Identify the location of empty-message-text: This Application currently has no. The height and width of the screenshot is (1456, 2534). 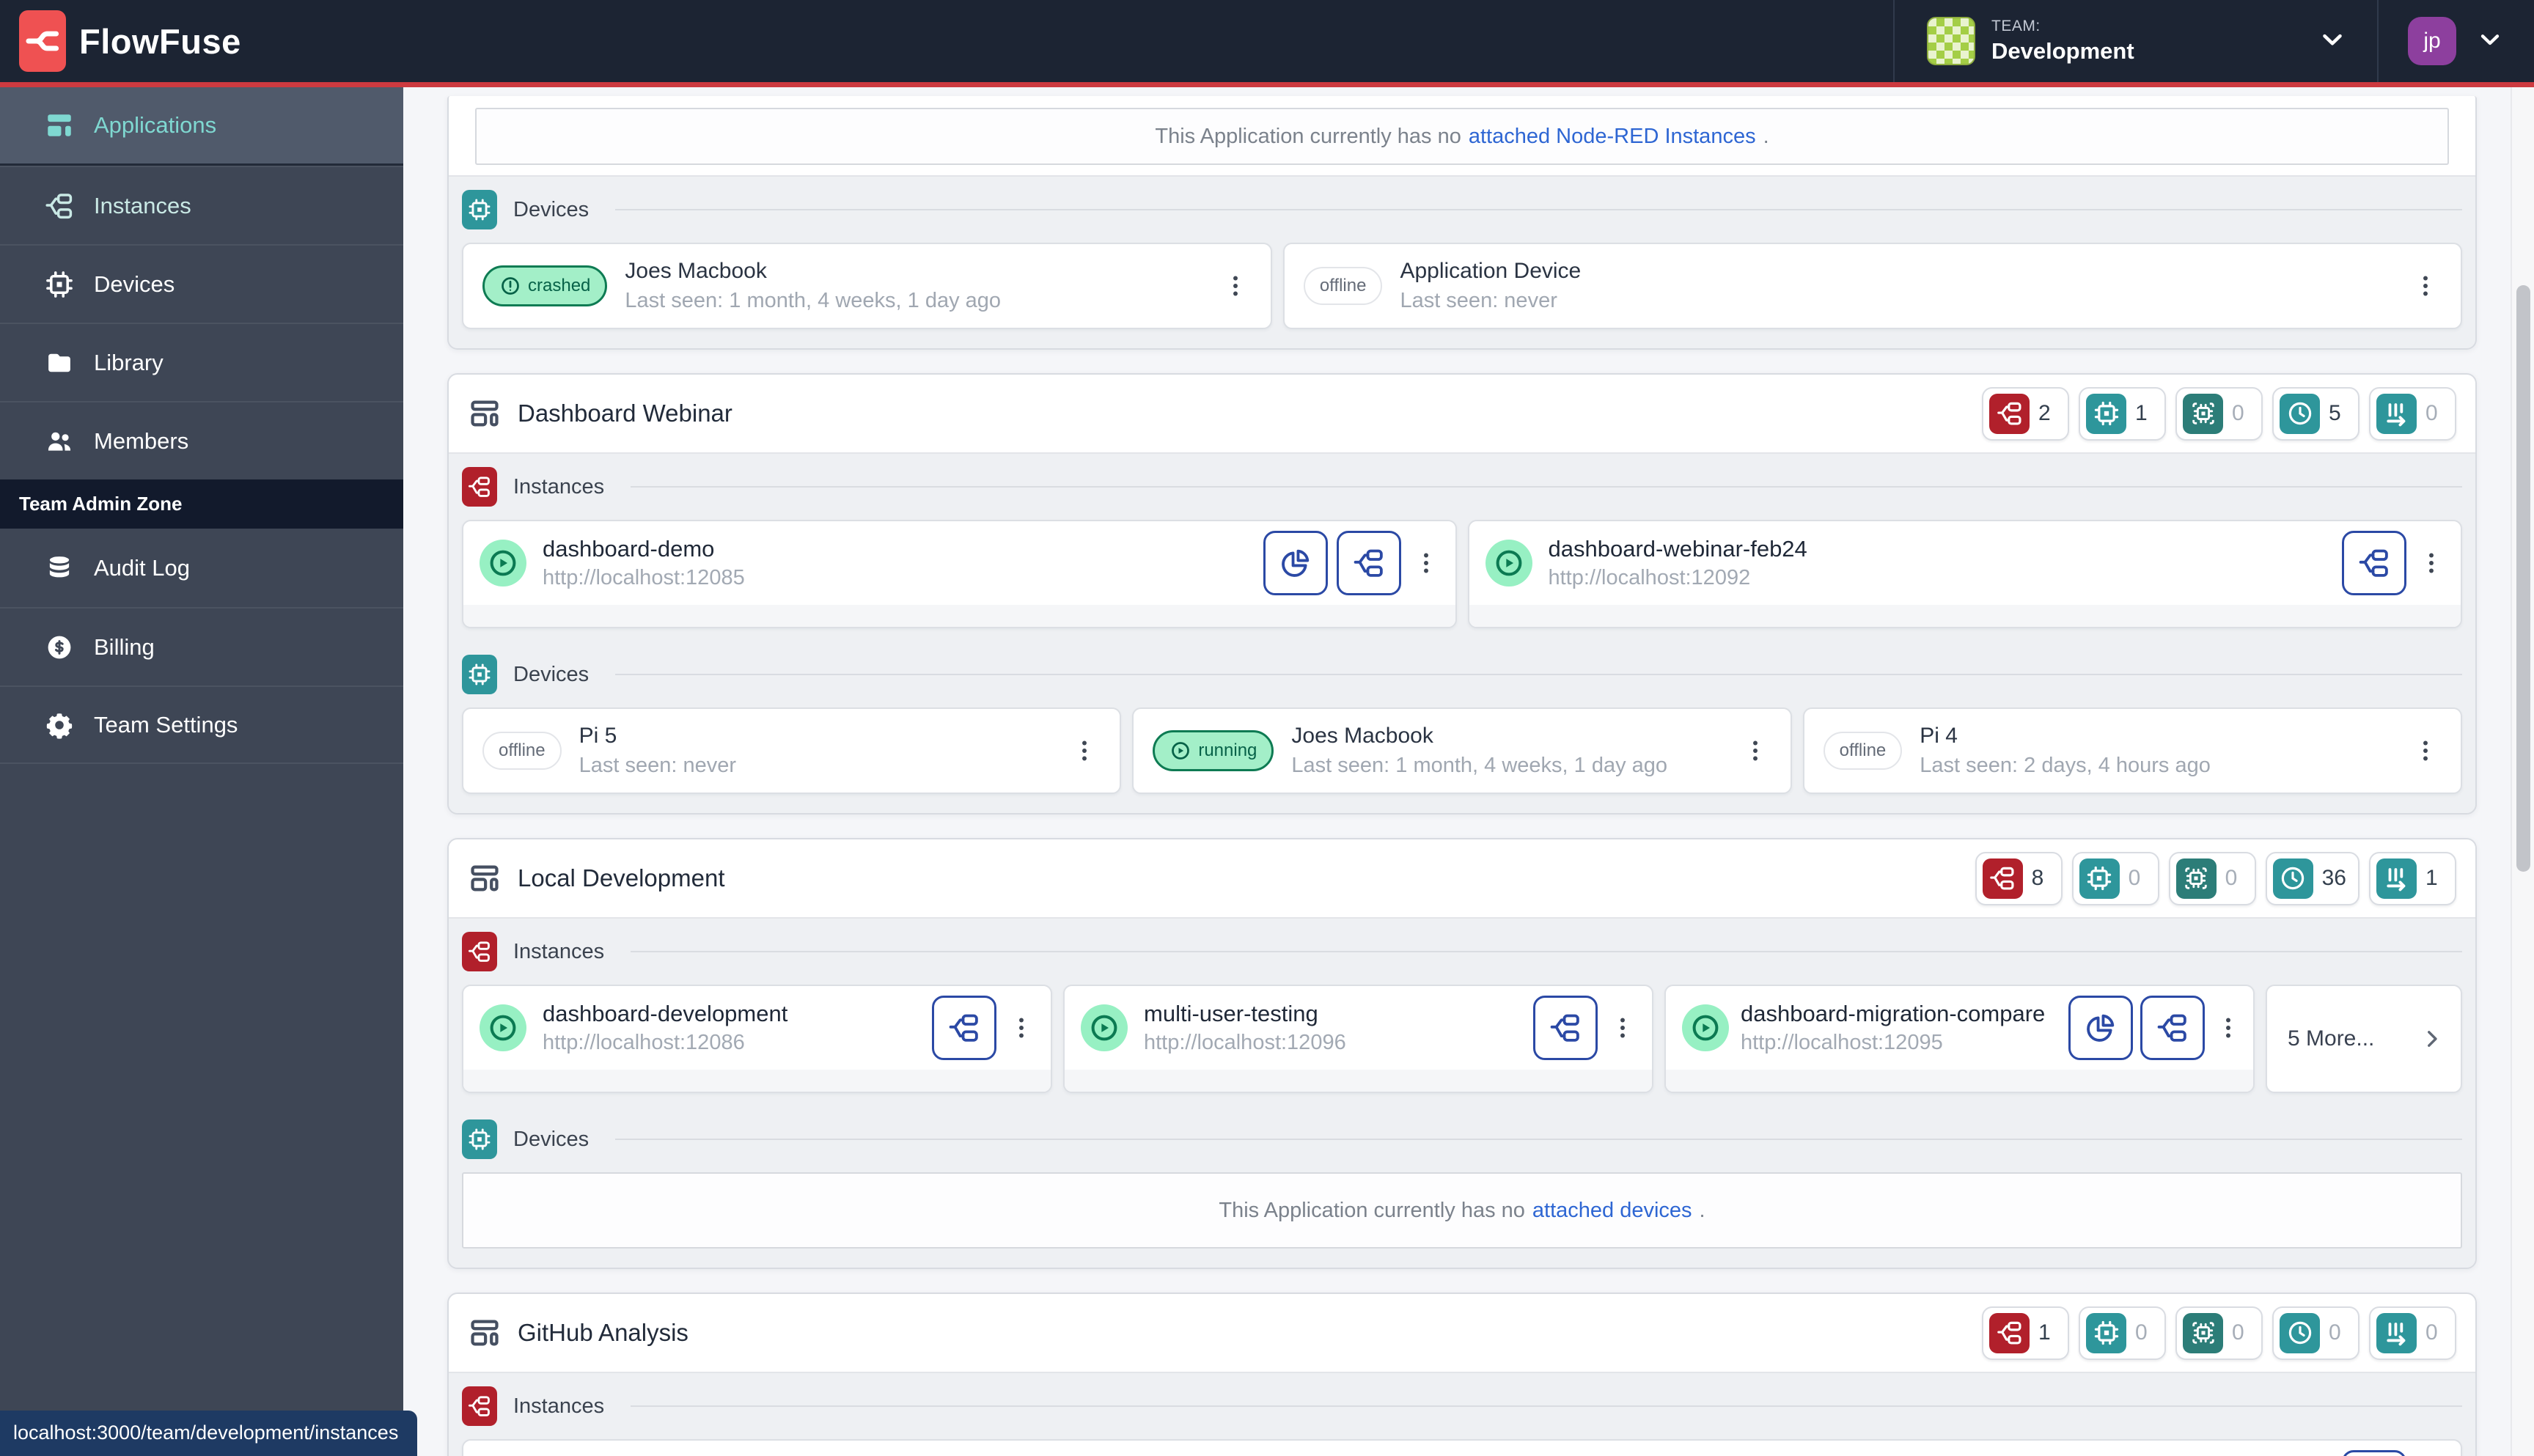
(1308, 136).